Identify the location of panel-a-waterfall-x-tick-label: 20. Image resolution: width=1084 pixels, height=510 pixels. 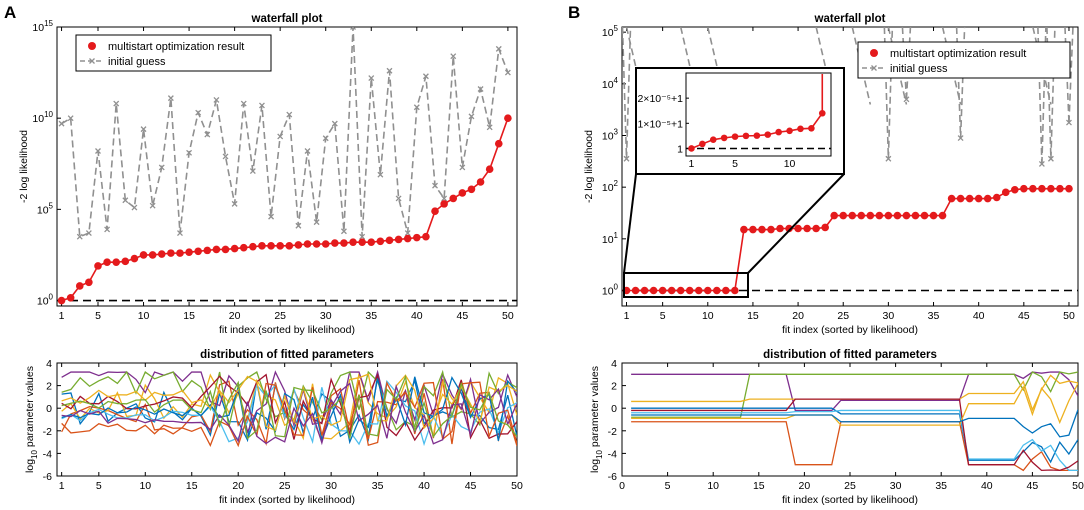
(235, 316).